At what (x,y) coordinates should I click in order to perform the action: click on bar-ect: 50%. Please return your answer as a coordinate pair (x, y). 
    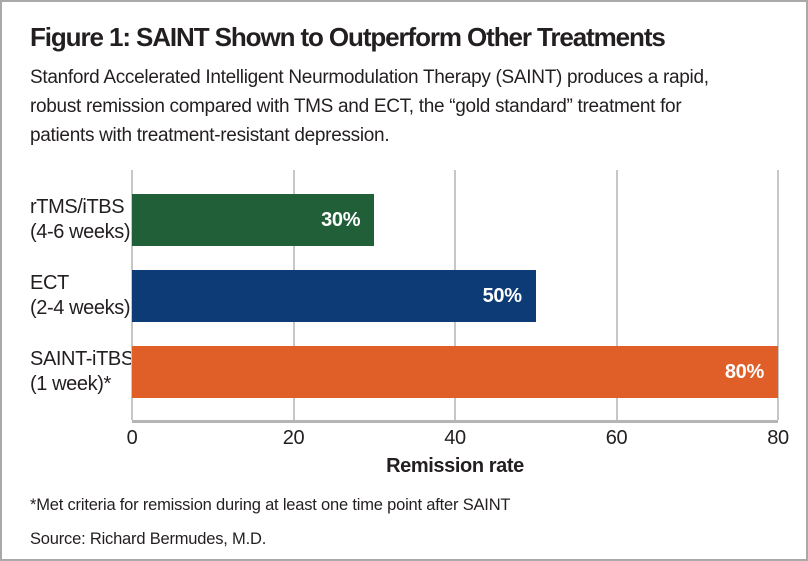
    Looking at the image, I should click on (334, 296).